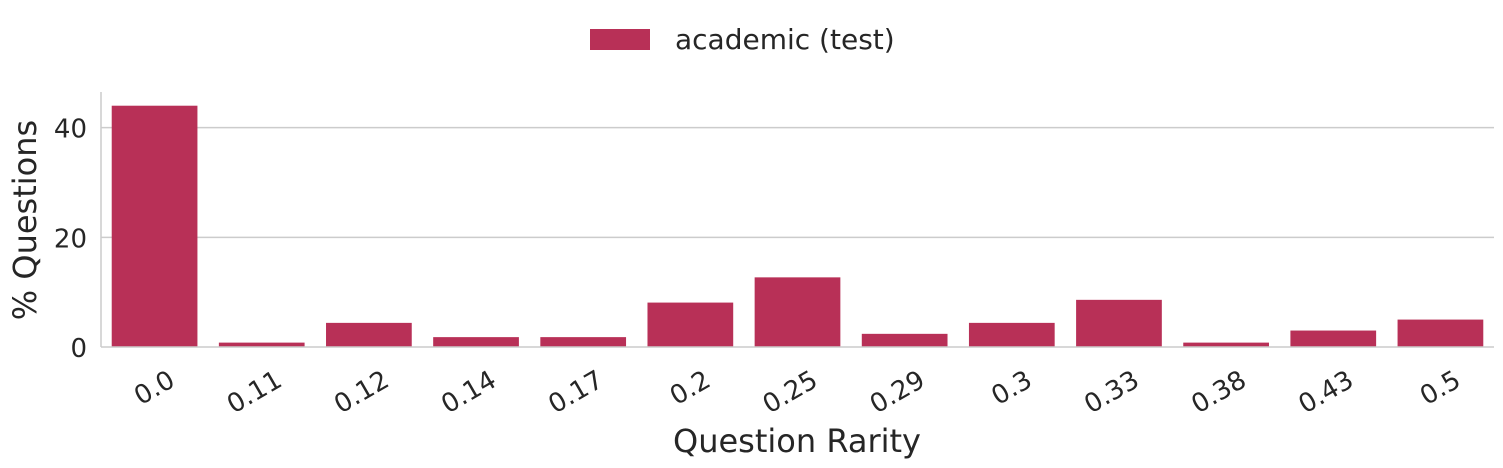 The image size is (1503, 468). Describe the element at coordinates (620, 39) in the screenshot. I see `legend-swatch` at that location.